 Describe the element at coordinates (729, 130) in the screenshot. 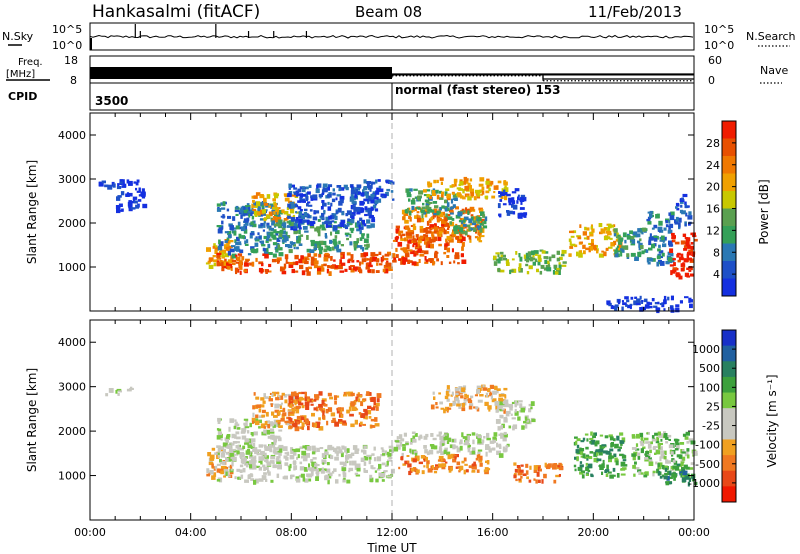

I see `colorbar-swatch` at that location.